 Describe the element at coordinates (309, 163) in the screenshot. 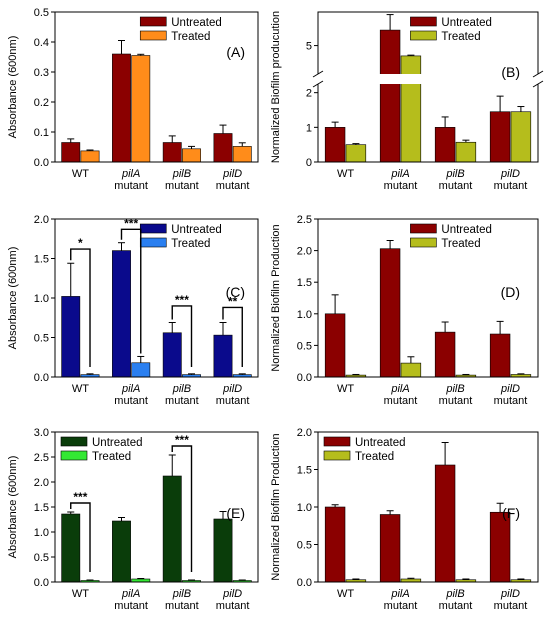

I see `y-tick-label: 0` at that location.